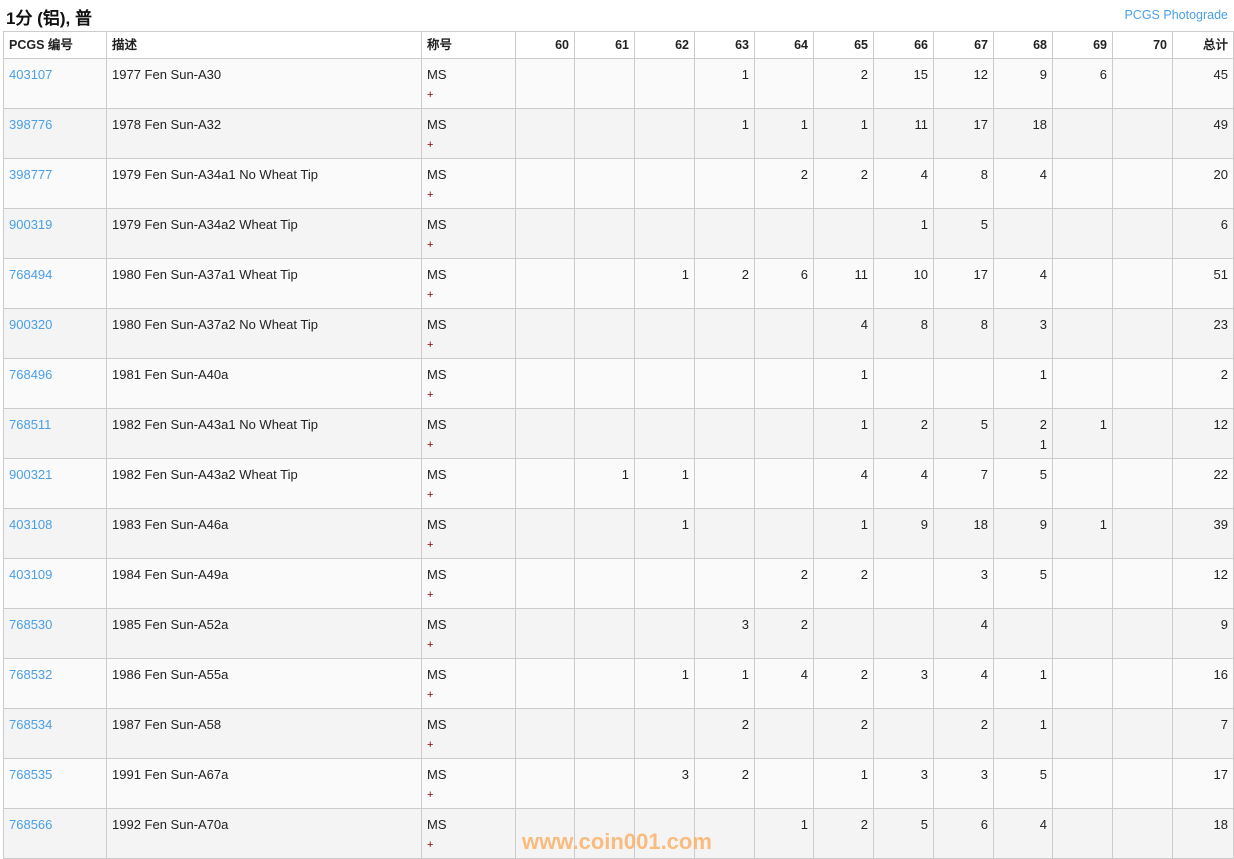 The width and height of the screenshot is (1234, 859). I want to click on pcgs-code-link: 768496, so click(31, 374).